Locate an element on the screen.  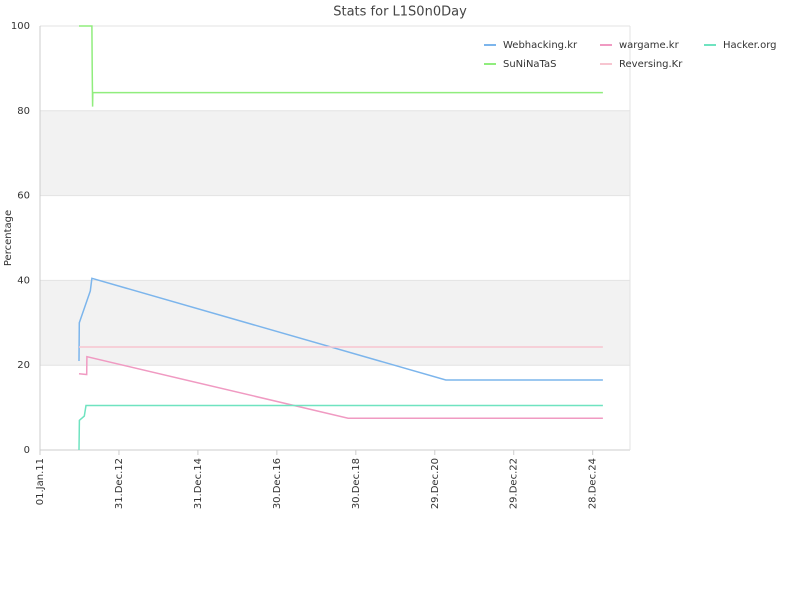
y-tick-label: 100 is located at coordinates (20, 26).